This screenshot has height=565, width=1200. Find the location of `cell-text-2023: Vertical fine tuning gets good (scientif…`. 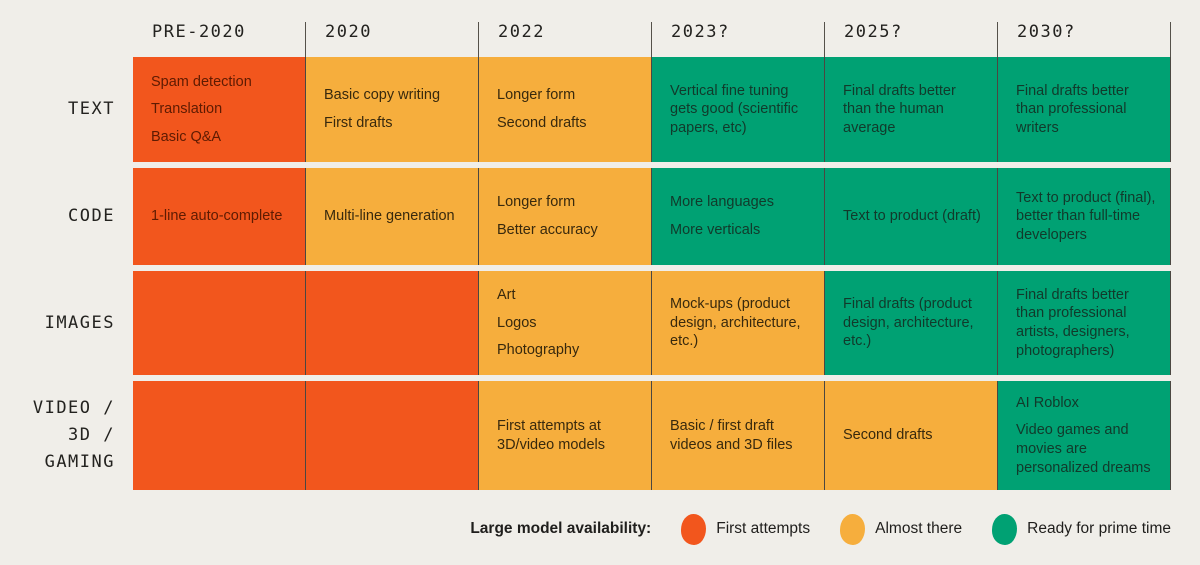

cell-text-2023: Vertical fine tuning gets good (scientif… is located at coordinates (738, 109).